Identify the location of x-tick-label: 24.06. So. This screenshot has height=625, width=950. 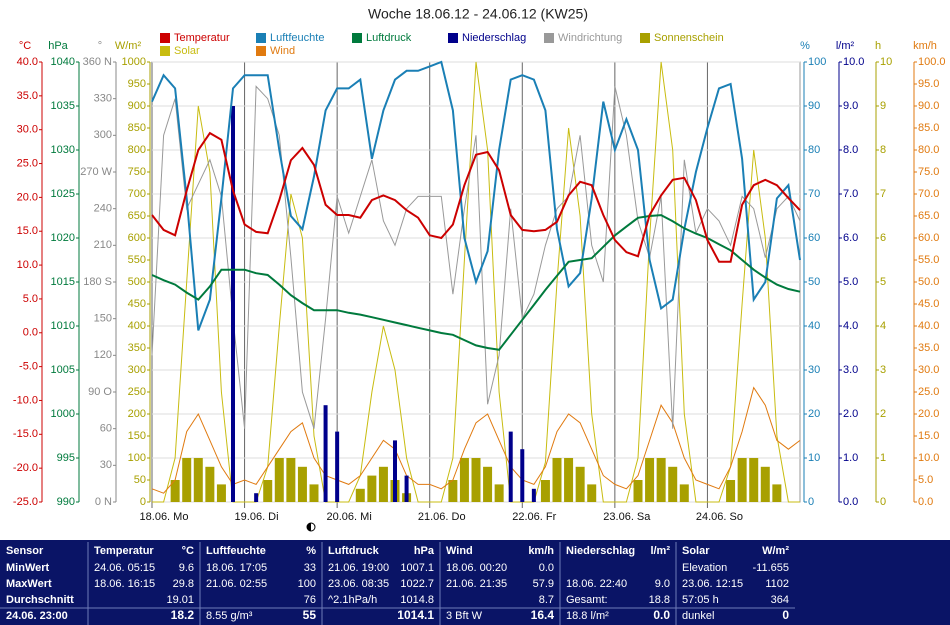
(719, 517).